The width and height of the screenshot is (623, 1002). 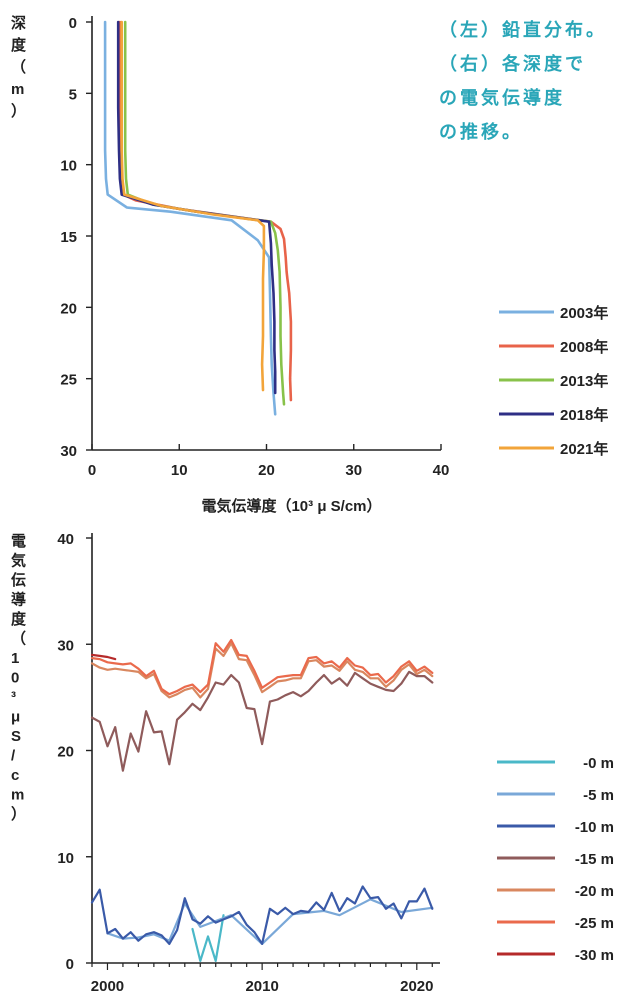 What do you see at coordinates (19, 678) in the screenshot?
I see `timeseries-y-axis-title: 電気伝導度（ 1 0 ³ μ S / c m）` at bounding box center [19, 678].